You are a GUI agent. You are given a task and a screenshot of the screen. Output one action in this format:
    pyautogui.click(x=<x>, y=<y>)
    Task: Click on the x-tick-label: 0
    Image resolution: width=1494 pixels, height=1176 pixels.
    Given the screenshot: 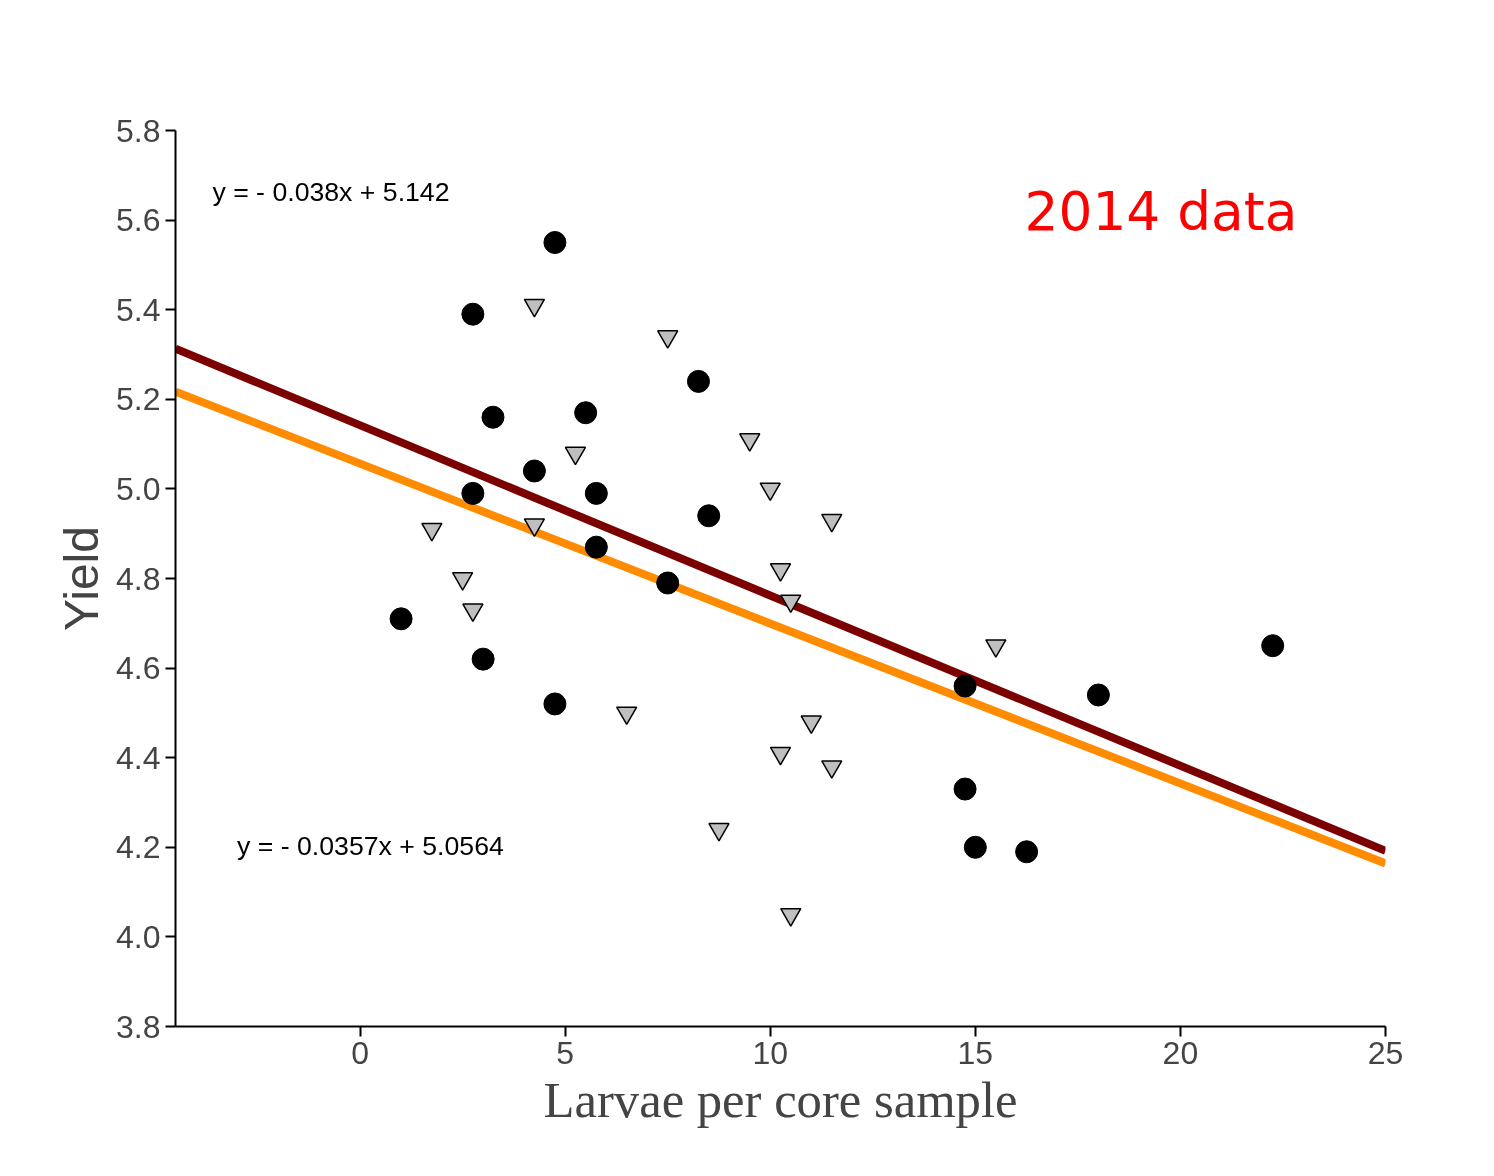 What is the action you would take?
    pyautogui.click(x=360, y=1052)
    